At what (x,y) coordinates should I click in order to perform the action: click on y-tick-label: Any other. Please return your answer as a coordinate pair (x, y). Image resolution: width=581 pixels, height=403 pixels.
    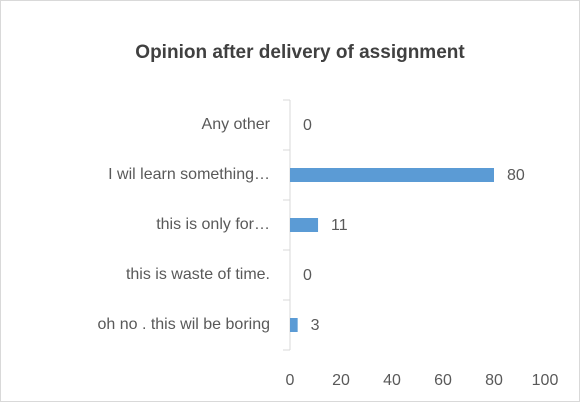
    Looking at the image, I should click on (236, 124).